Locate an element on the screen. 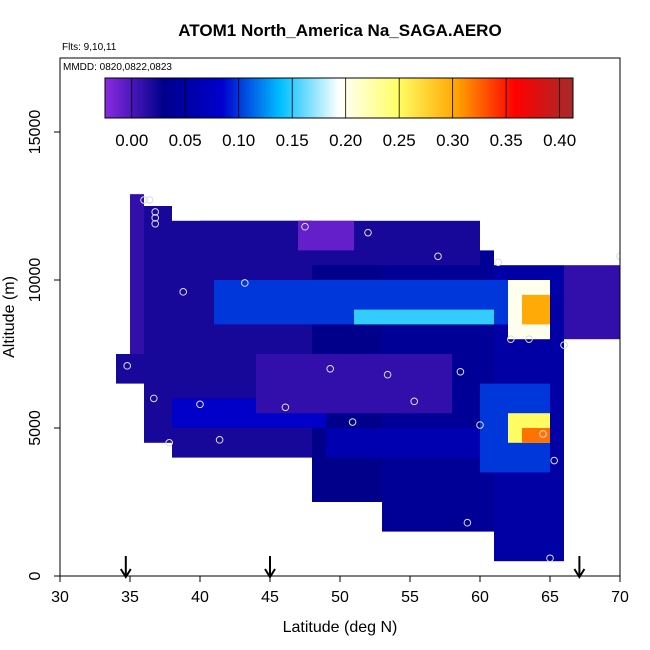 This screenshot has width=650, height=650. colorbar: 0.00 0.05 0.10 0.15 0.20 0.25 0.30 0.35 0.40 is located at coordinates (340, 113).